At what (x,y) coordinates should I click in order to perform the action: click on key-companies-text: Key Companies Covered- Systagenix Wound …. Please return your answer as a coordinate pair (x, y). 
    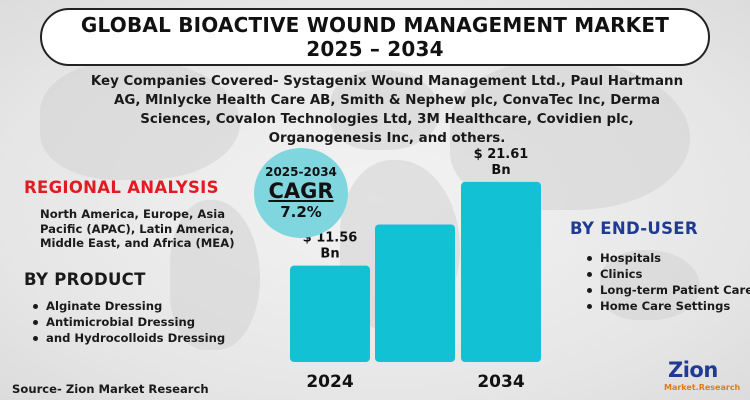
    Looking at the image, I should click on (387, 110).